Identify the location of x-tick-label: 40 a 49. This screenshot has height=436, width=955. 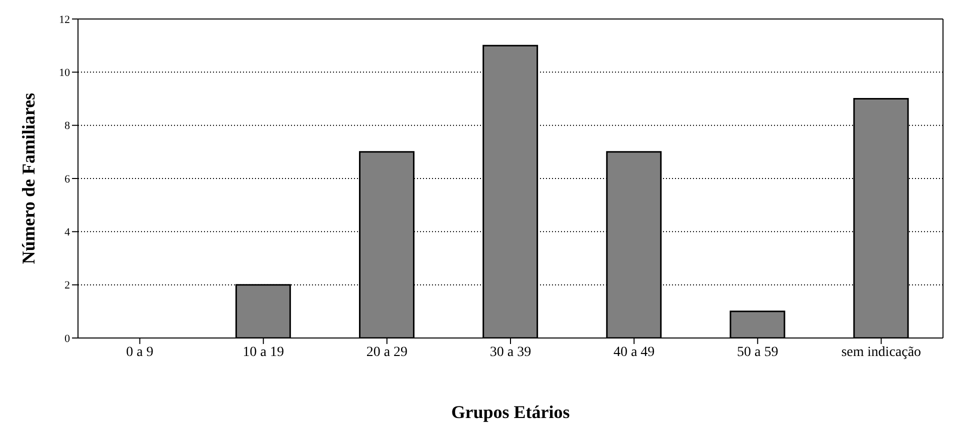
(634, 352).